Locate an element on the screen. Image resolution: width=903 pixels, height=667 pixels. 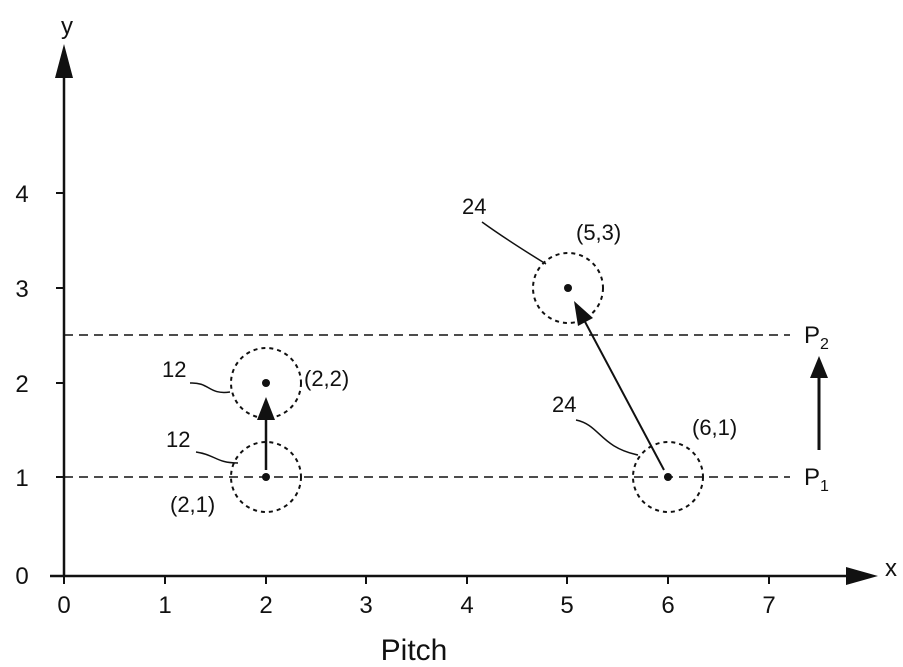
leader-24-lower is located at coordinates (607, 437).